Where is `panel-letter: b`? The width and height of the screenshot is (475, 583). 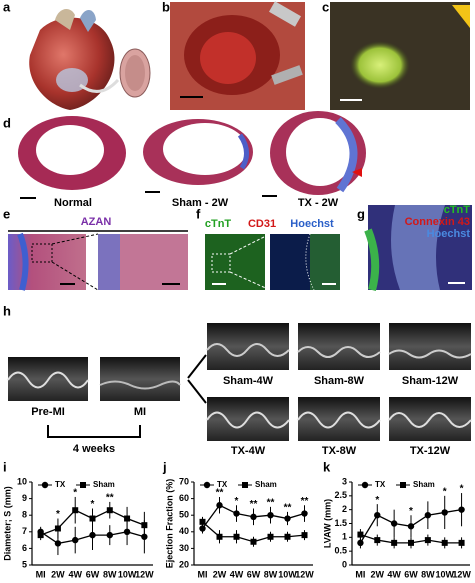 panel-letter: b is located at coordinates (166, 7).